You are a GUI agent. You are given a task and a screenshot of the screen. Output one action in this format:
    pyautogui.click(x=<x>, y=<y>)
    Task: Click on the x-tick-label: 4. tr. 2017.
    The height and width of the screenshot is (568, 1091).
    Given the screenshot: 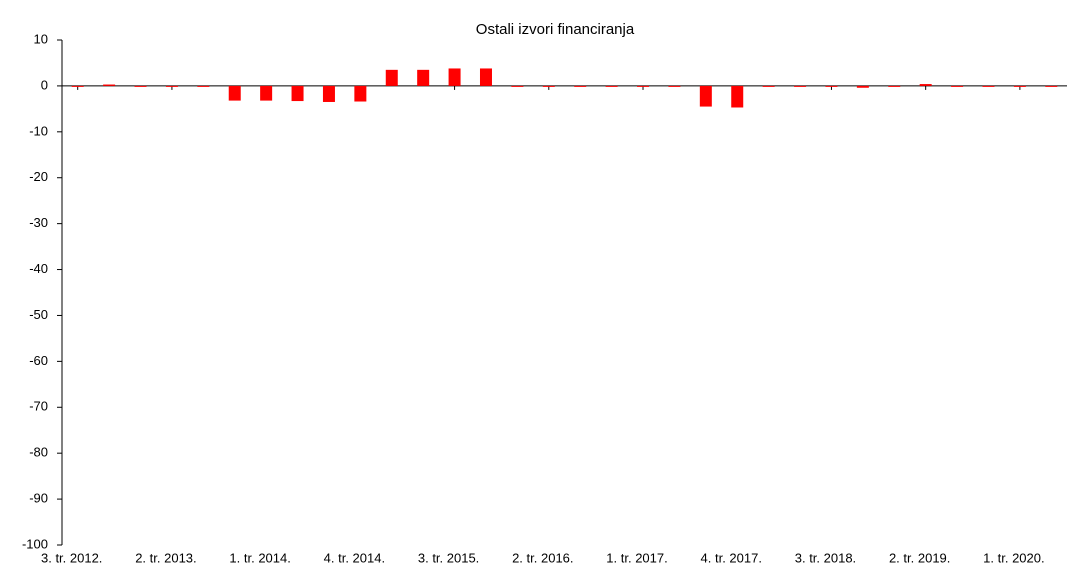 What is the action you would take?
    pyautogui.click(x=731, y=557)
    